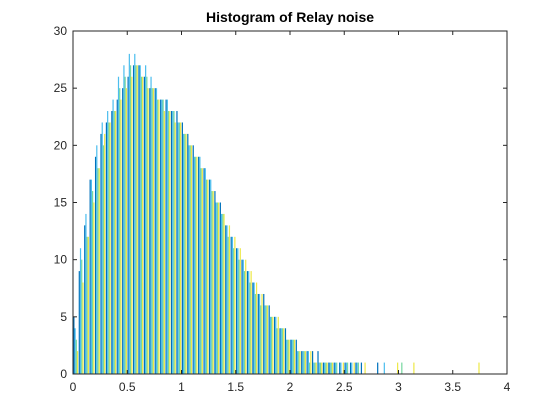 The width and height of the screenshot is (560, 420). What do you see at coordinates (61, 203) in the screenshot?
I see `y-tick-label: 15` at bounding box center [61, 203].